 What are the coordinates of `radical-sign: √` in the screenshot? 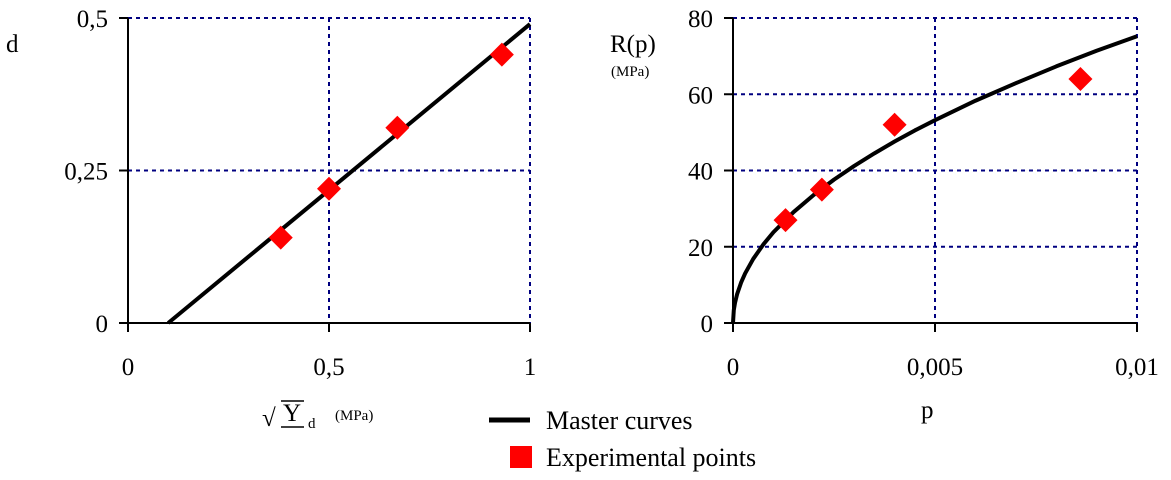 It's located at (269, 418).